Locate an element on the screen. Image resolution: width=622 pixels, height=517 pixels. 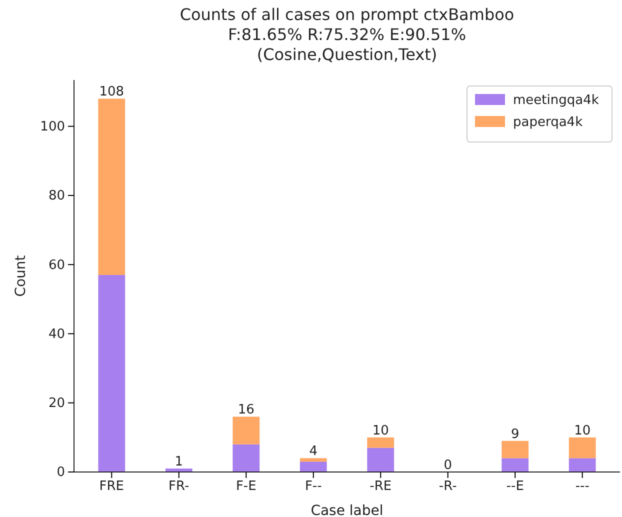
x-tick-label: F-E is located at coordinates (246, 486).